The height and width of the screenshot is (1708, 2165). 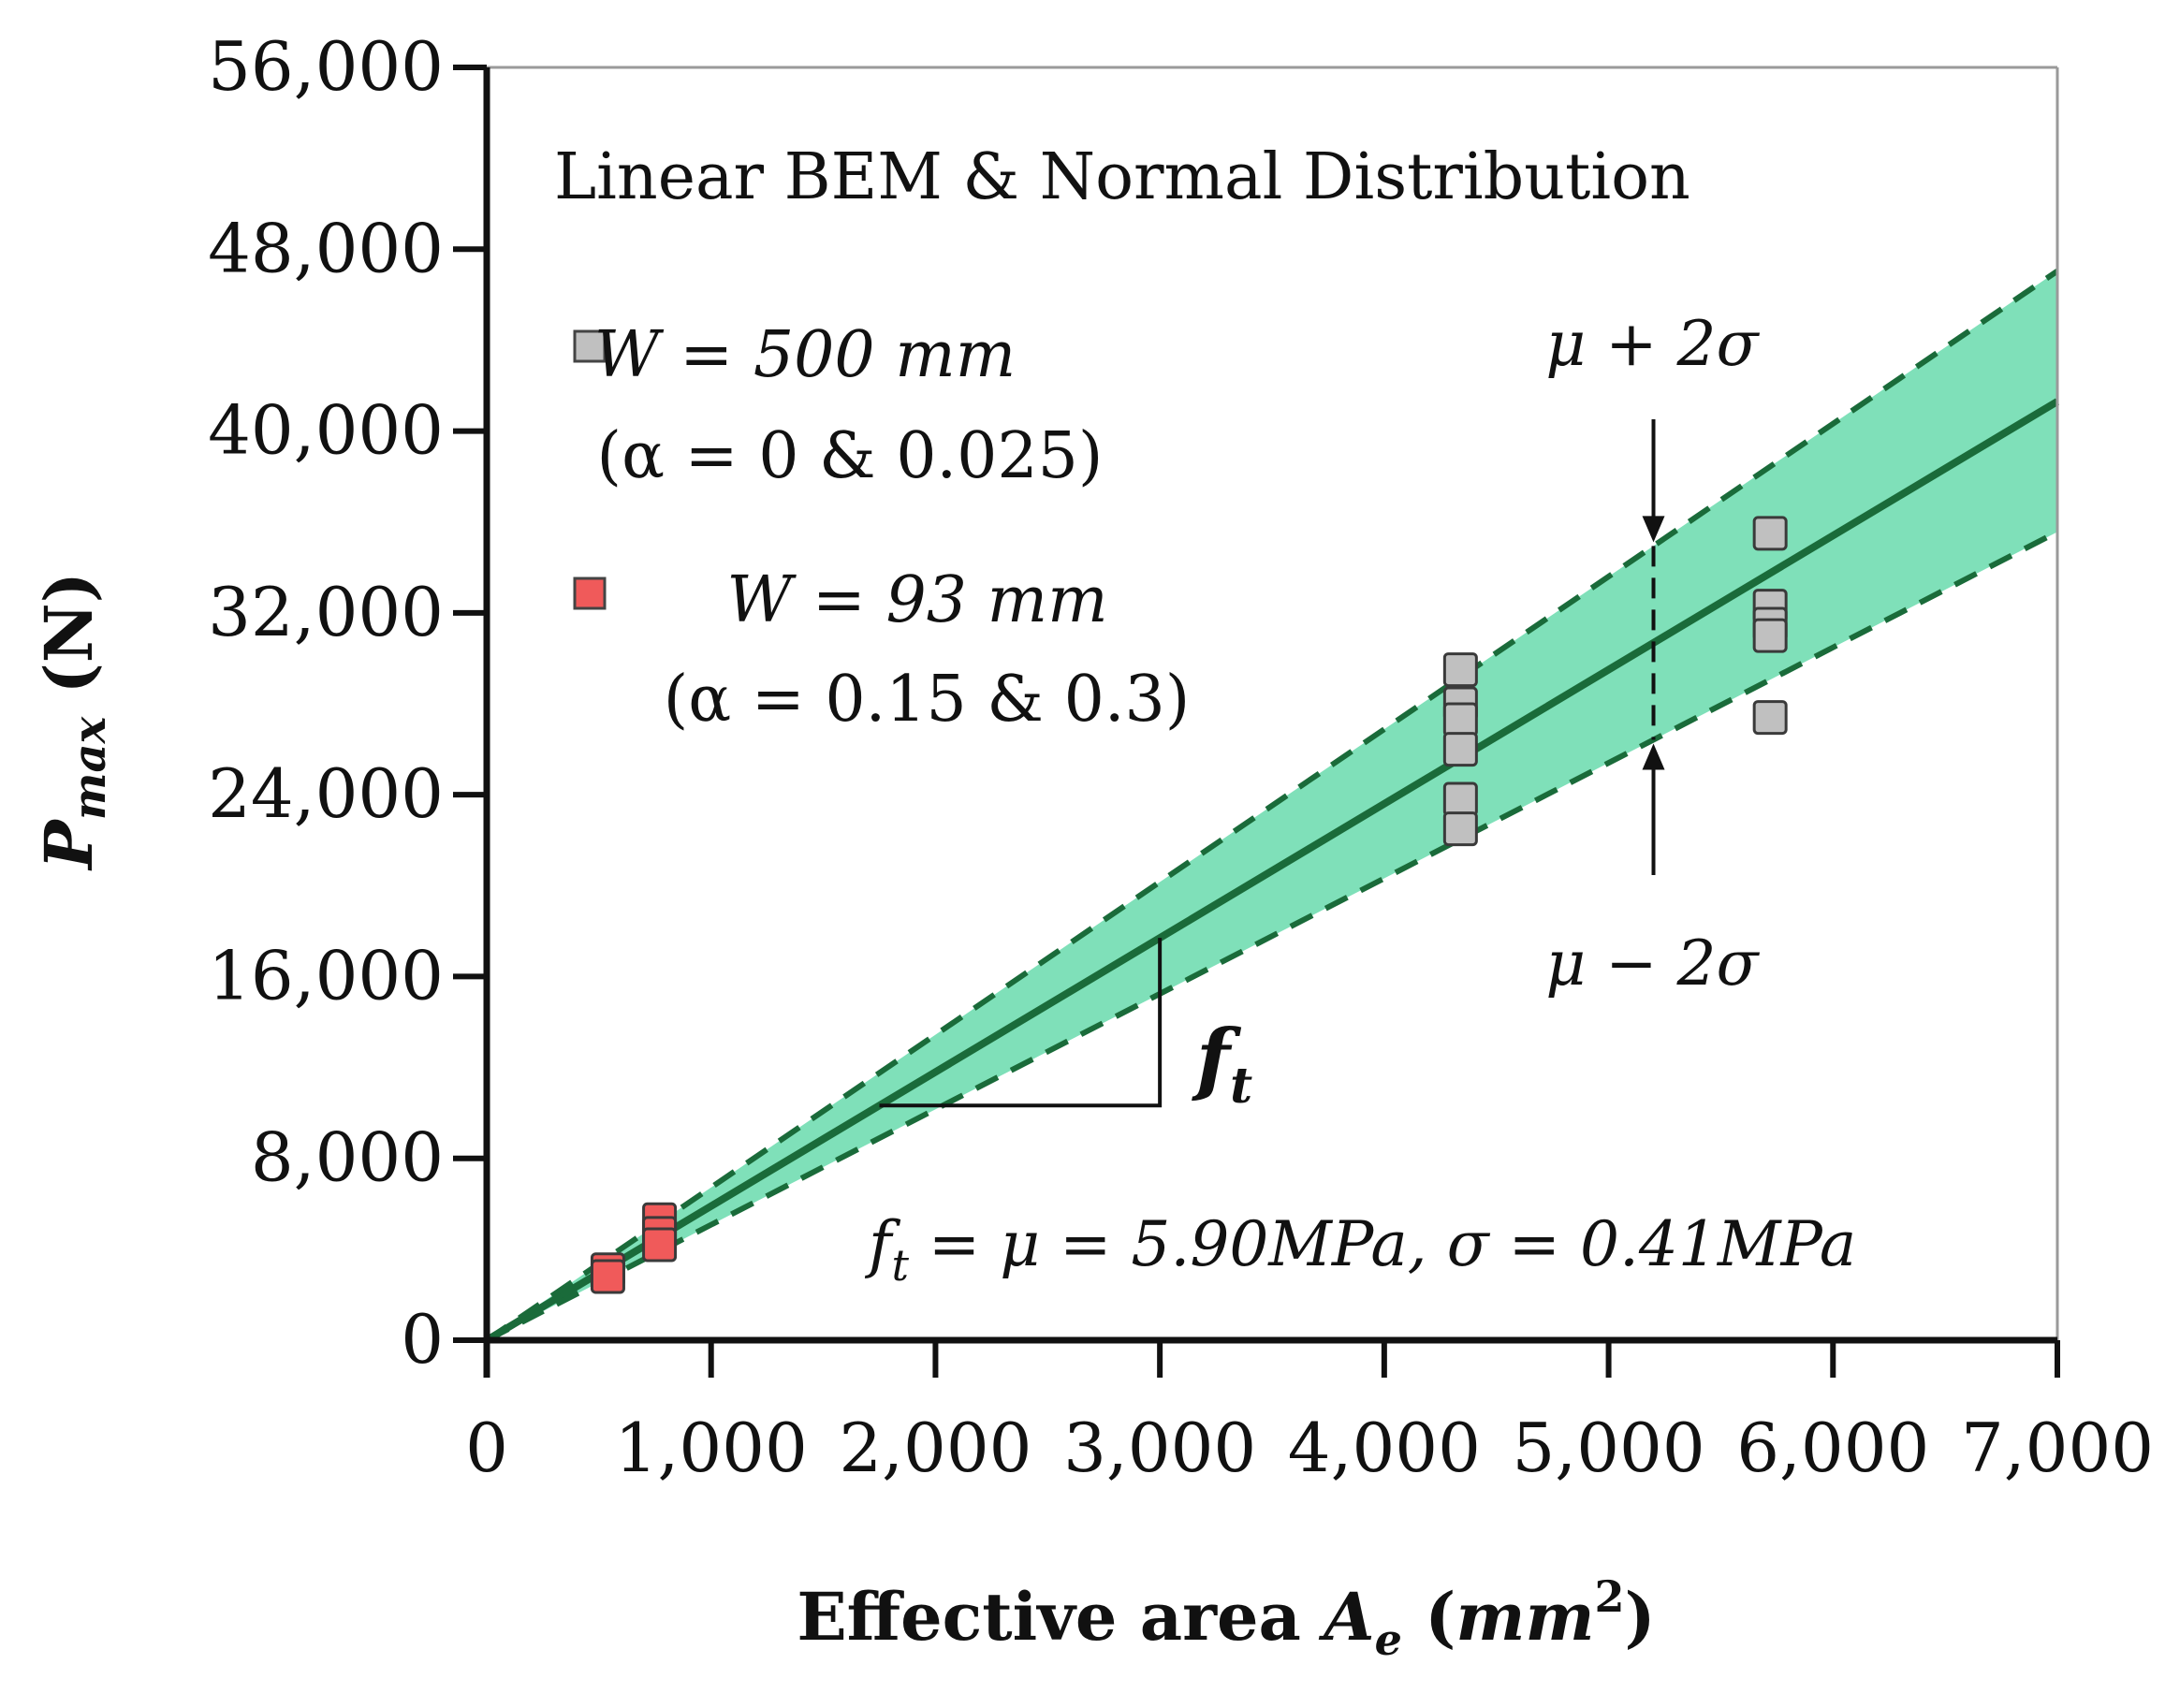 What do you see at coordinates (916, 600) in the screenshot?
I see `legend-label-w93: W = 93 mm` at bounding box center [916, 600].